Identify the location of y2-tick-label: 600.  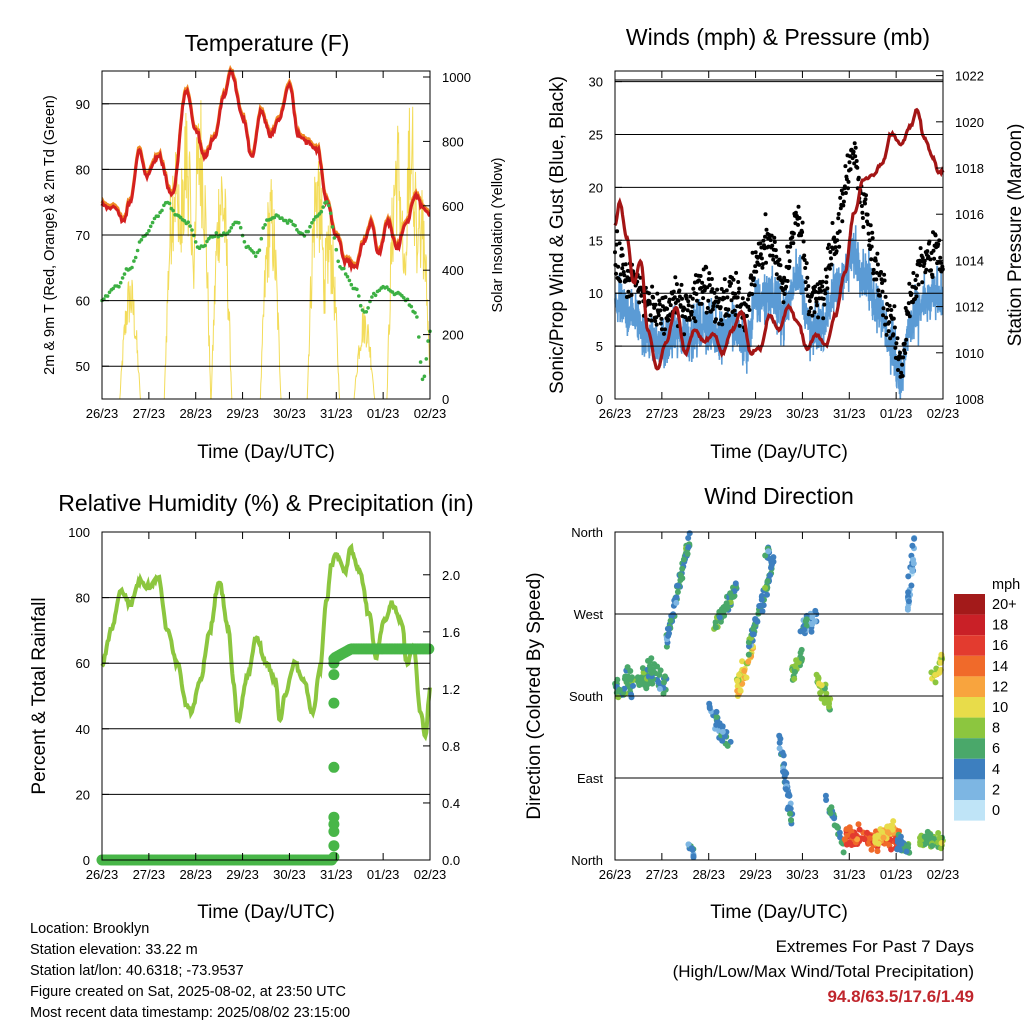
(453, 206).